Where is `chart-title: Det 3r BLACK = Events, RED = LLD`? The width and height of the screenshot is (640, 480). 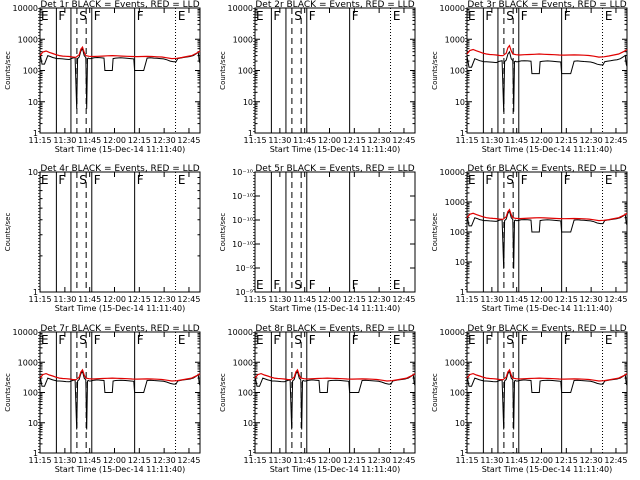
chart-title: Det 3r BLACK = Events, RED = LLD is located at coordinates (546, 5).